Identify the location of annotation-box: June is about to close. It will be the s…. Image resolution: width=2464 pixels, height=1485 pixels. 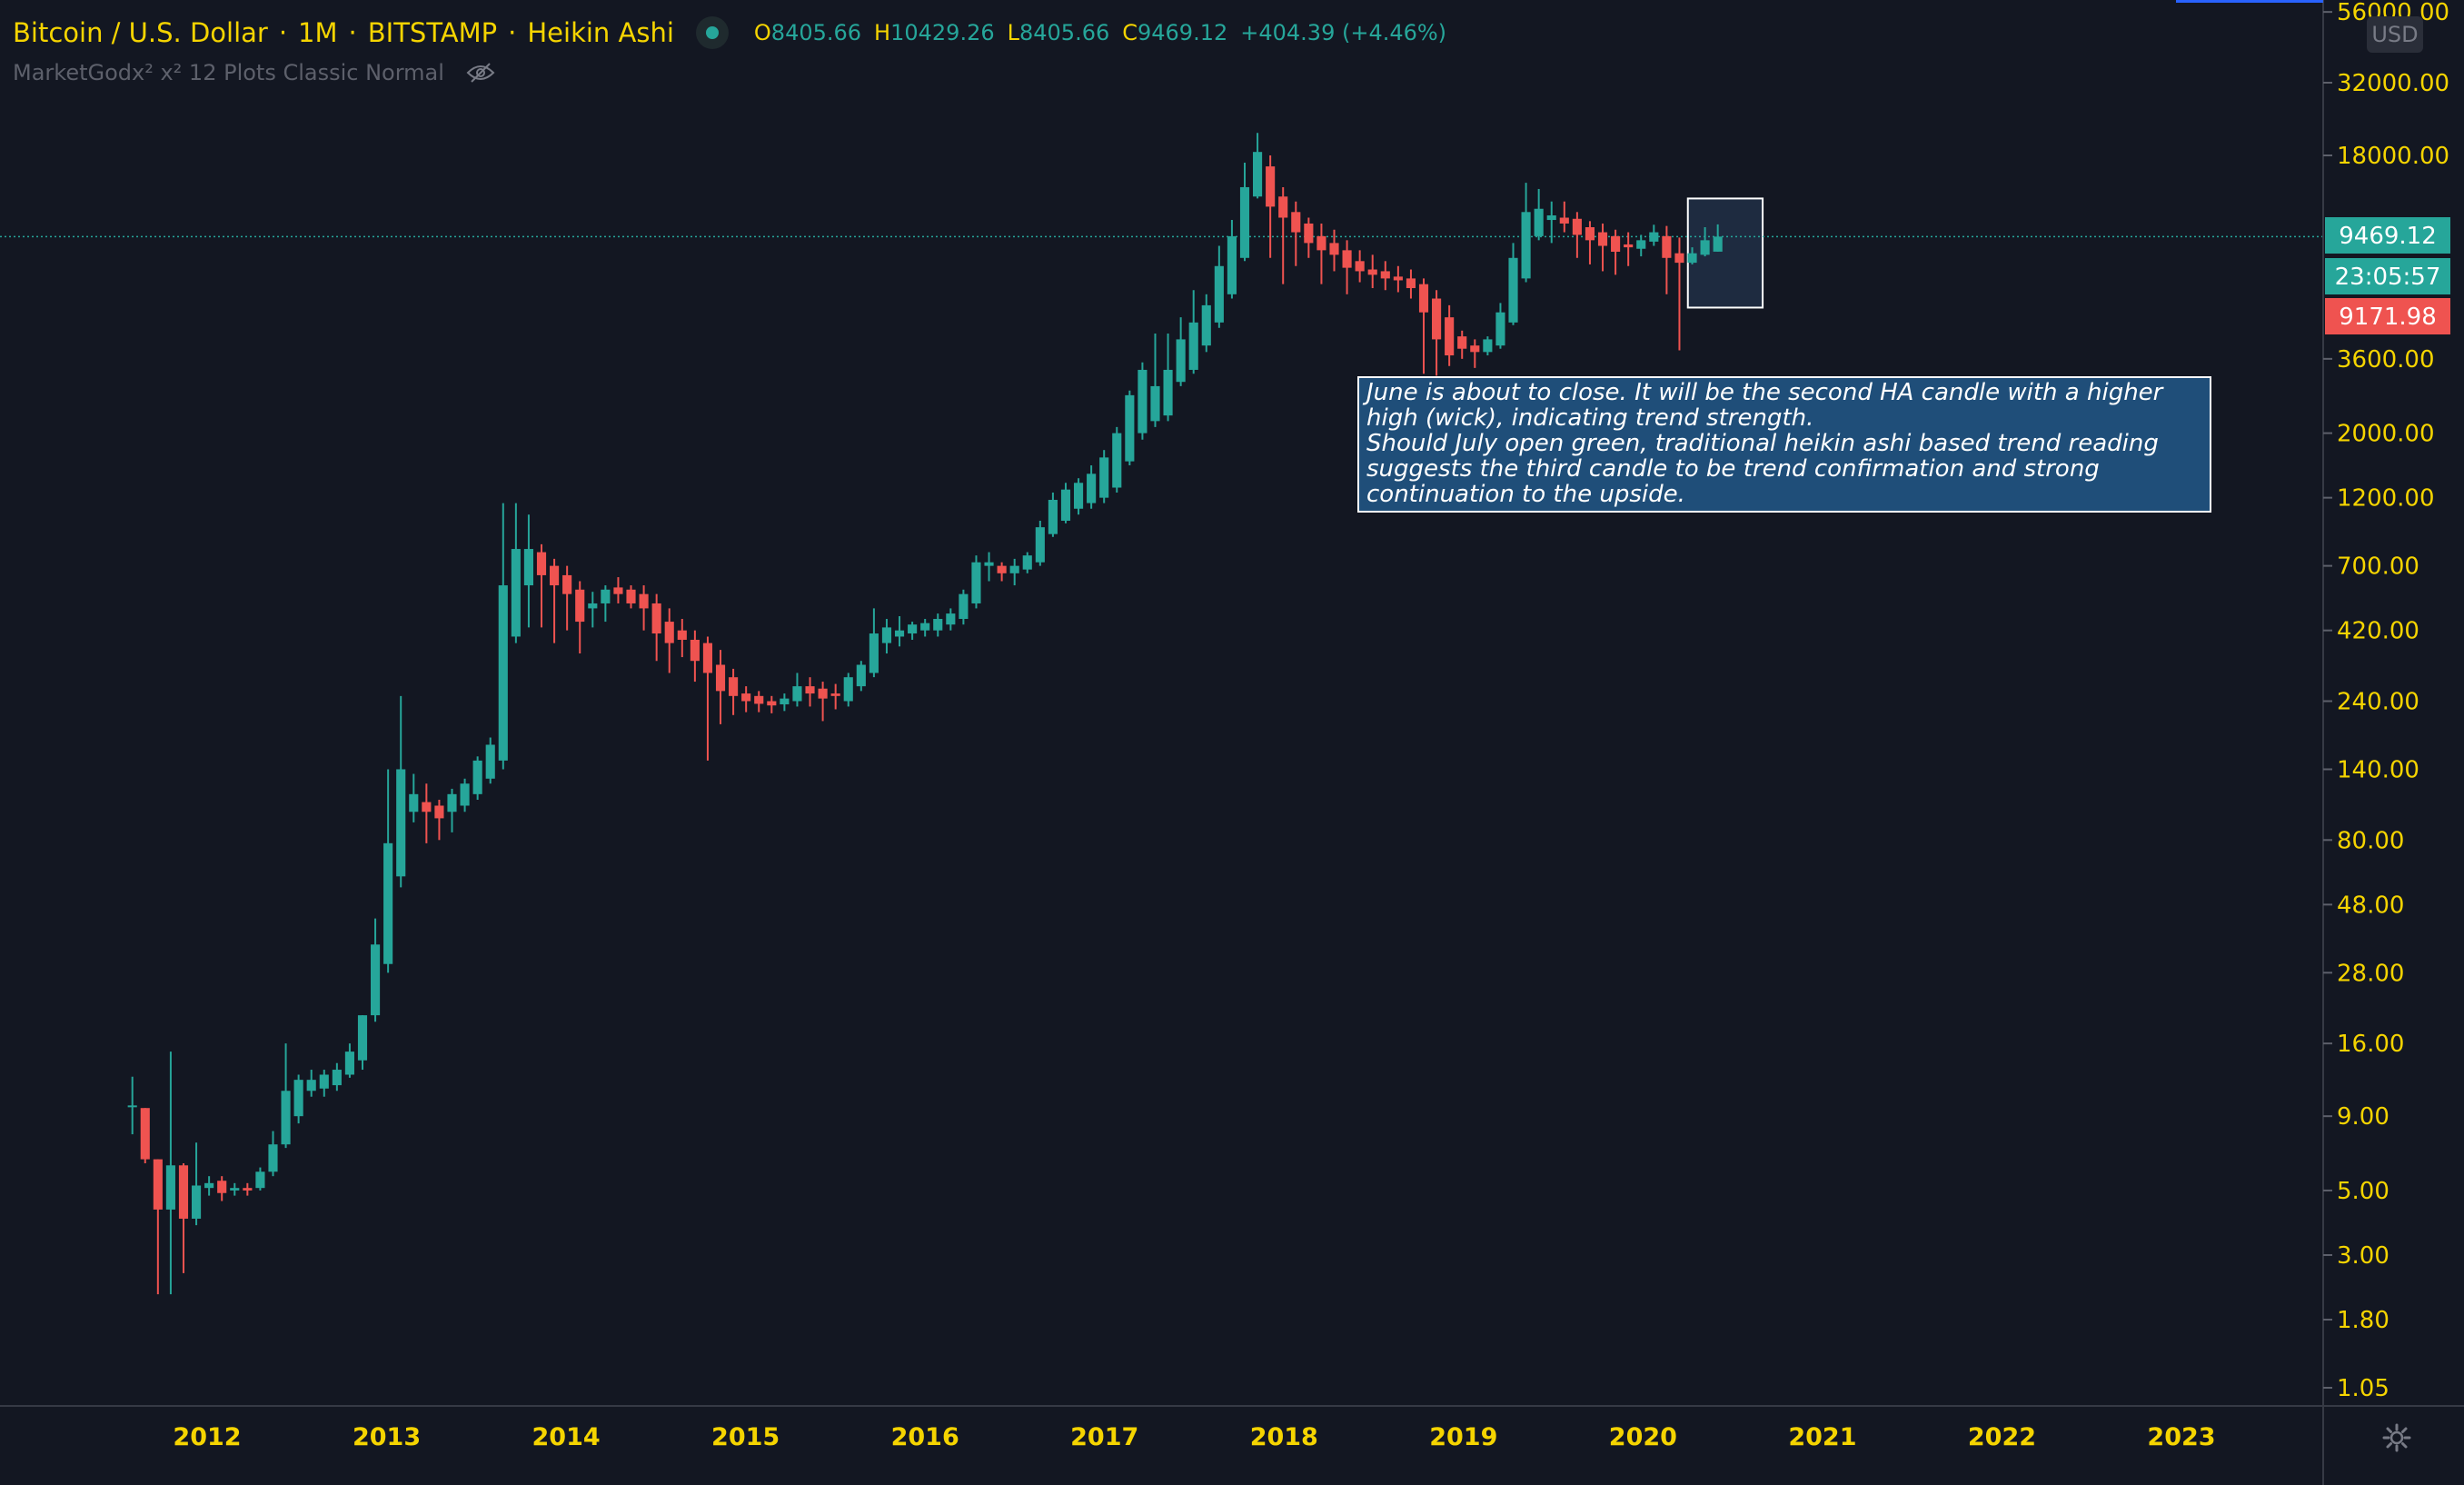
(1784, 445).